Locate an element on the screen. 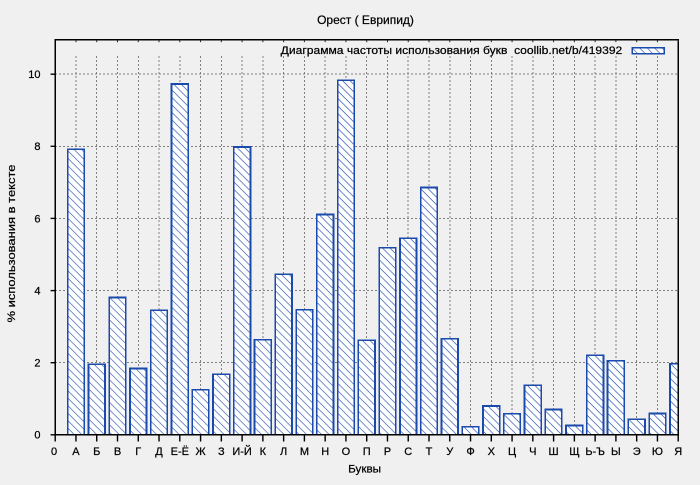 The width and height of the screenshot is (700, 485). svg-text: И-Й is located at coordinates (241, 451).